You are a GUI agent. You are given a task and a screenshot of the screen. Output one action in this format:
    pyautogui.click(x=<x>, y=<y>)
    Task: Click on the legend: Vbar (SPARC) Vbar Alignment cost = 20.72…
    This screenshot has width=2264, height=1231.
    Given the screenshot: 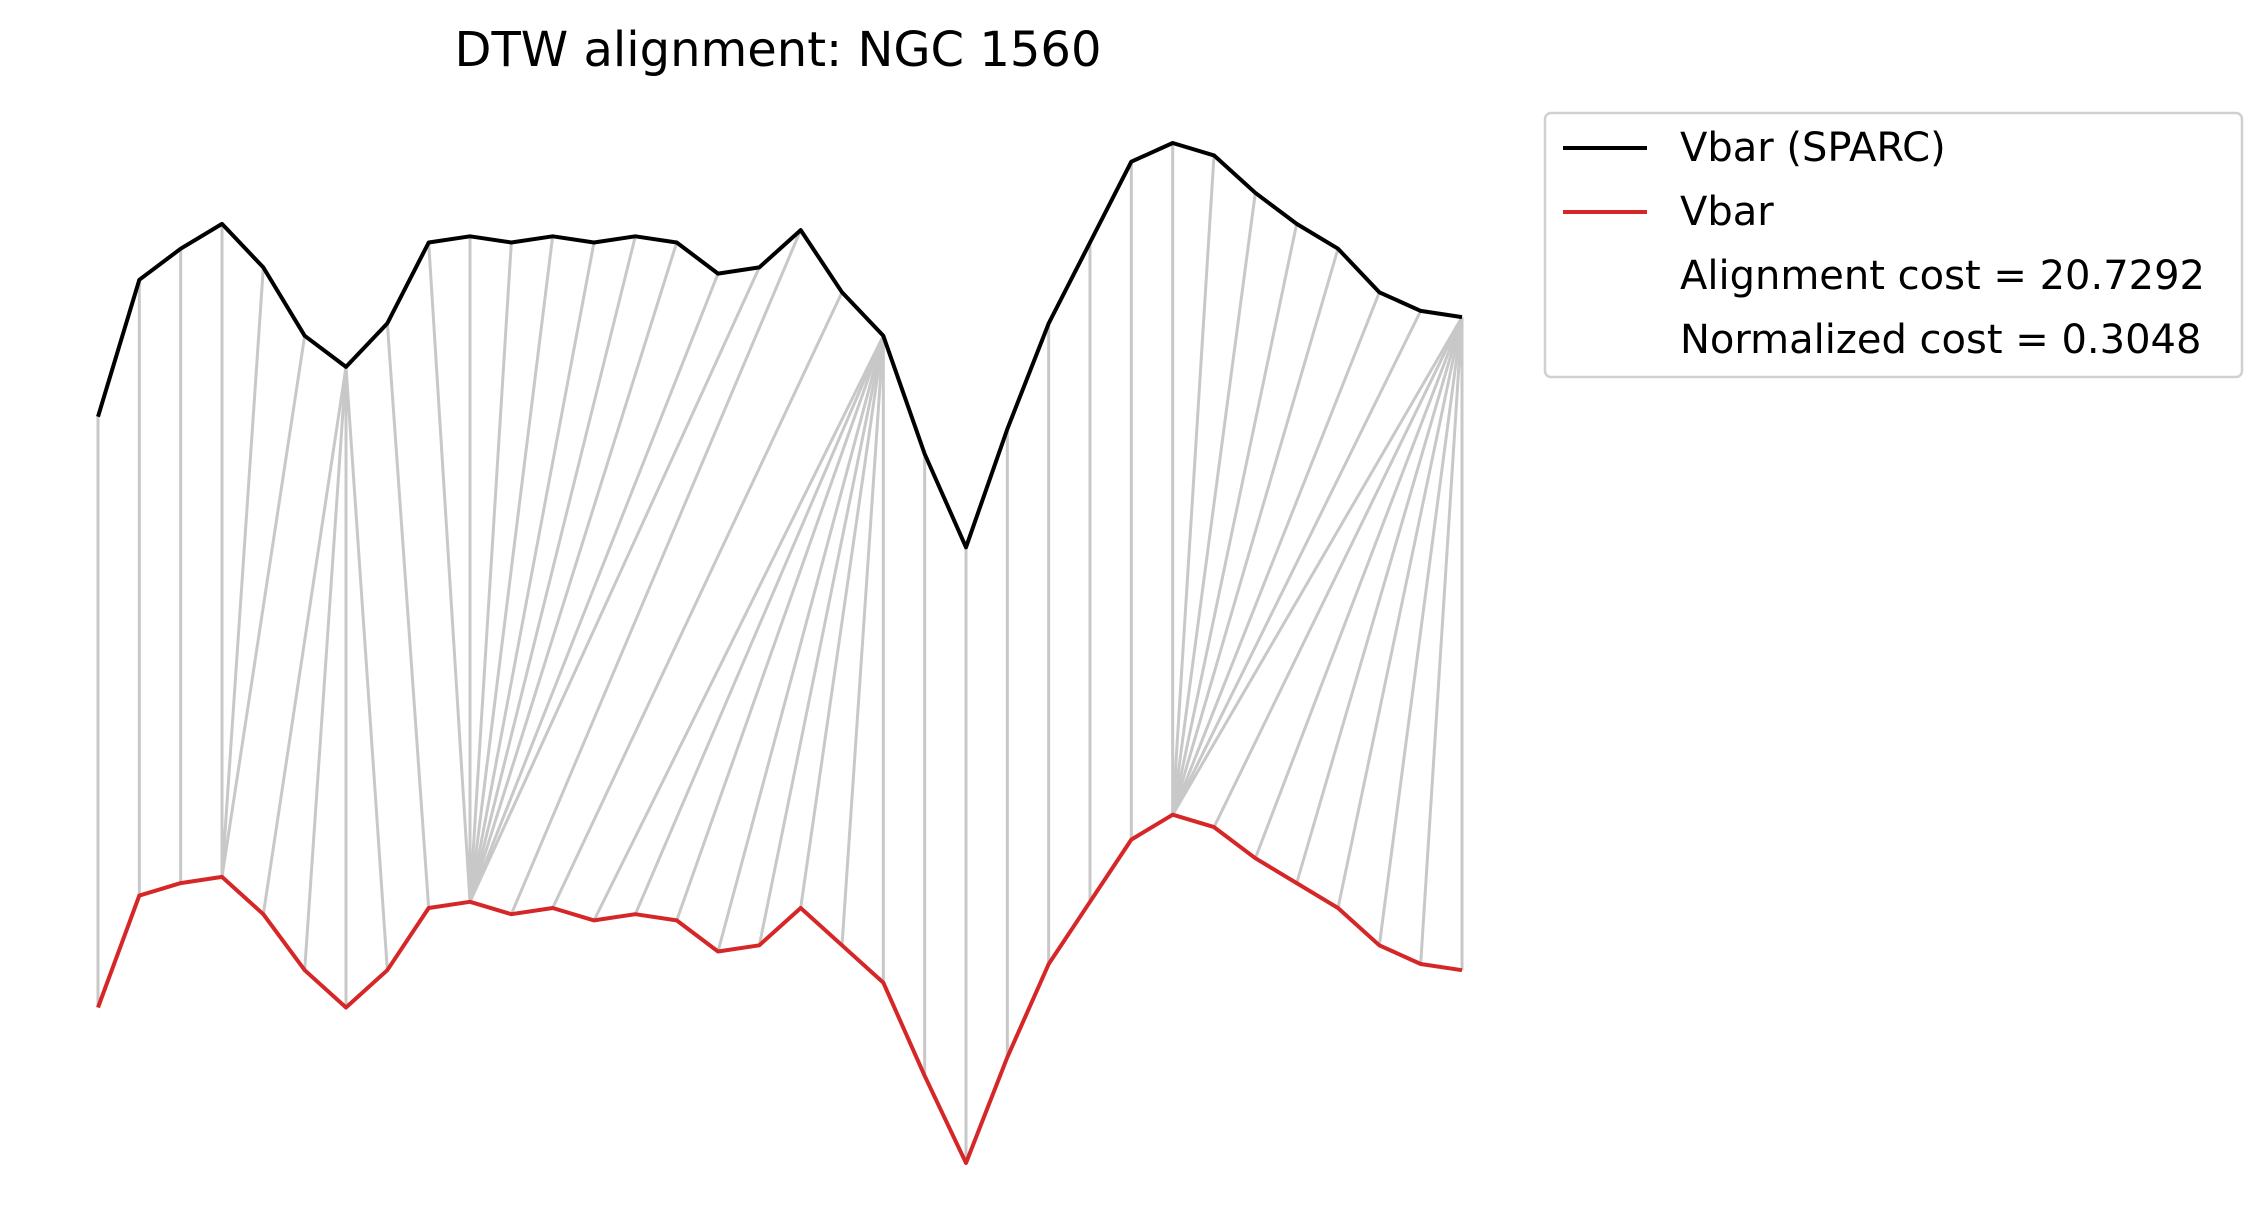 What is the action you would take?
    pyautogui.click(x=1893, y=245)
    